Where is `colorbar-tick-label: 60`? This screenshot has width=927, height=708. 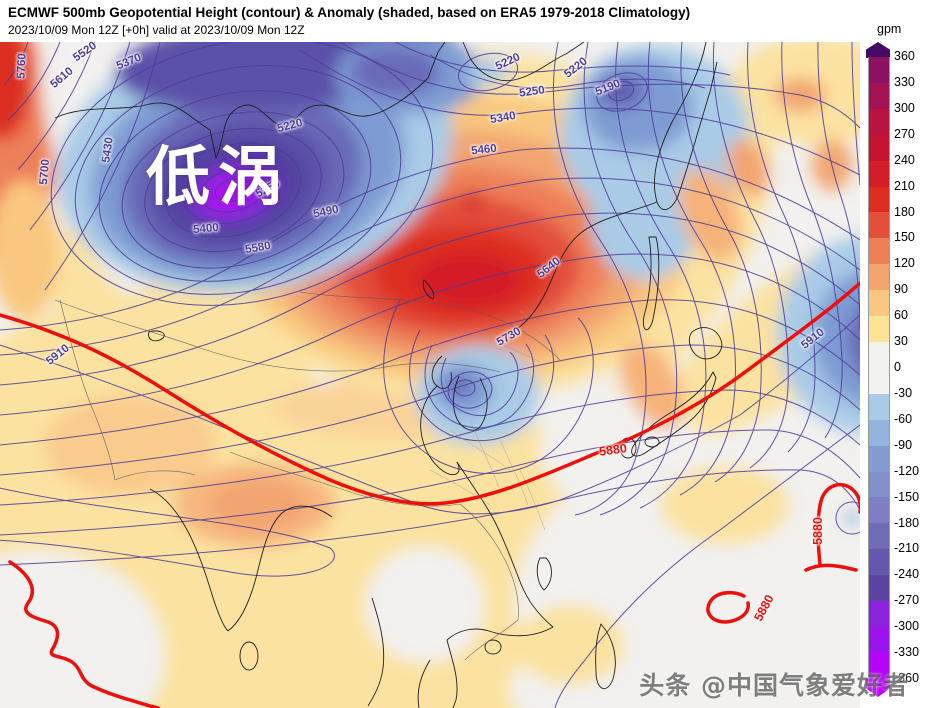 colorbar-tick-label: 60 is located at coordinates (901, 315).